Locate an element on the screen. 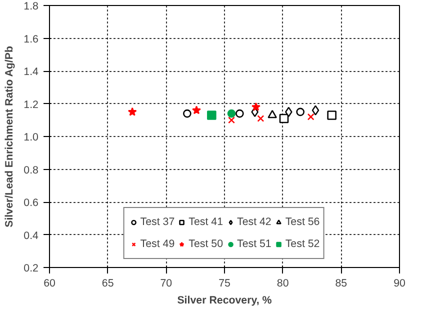 The width and height of the screenshot is (427, 309). y-tick-label: 1.2 is located at coordinates (31, 104).